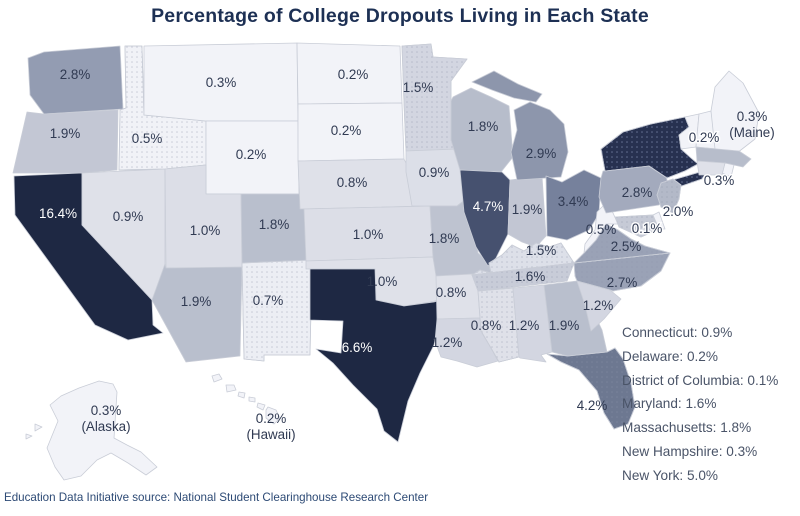 The width and height of the screenshot is (800, 516). I want to click on list-item: Connecticut: 0.9%, so click(677, 332).